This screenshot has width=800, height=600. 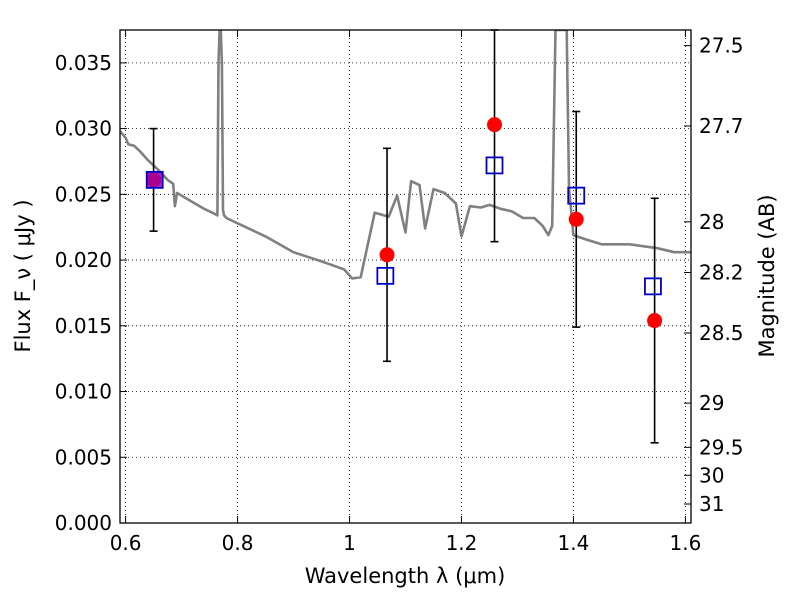 I want to click on magnitude-tick-label: 28.2, so click(x=721, y=272).